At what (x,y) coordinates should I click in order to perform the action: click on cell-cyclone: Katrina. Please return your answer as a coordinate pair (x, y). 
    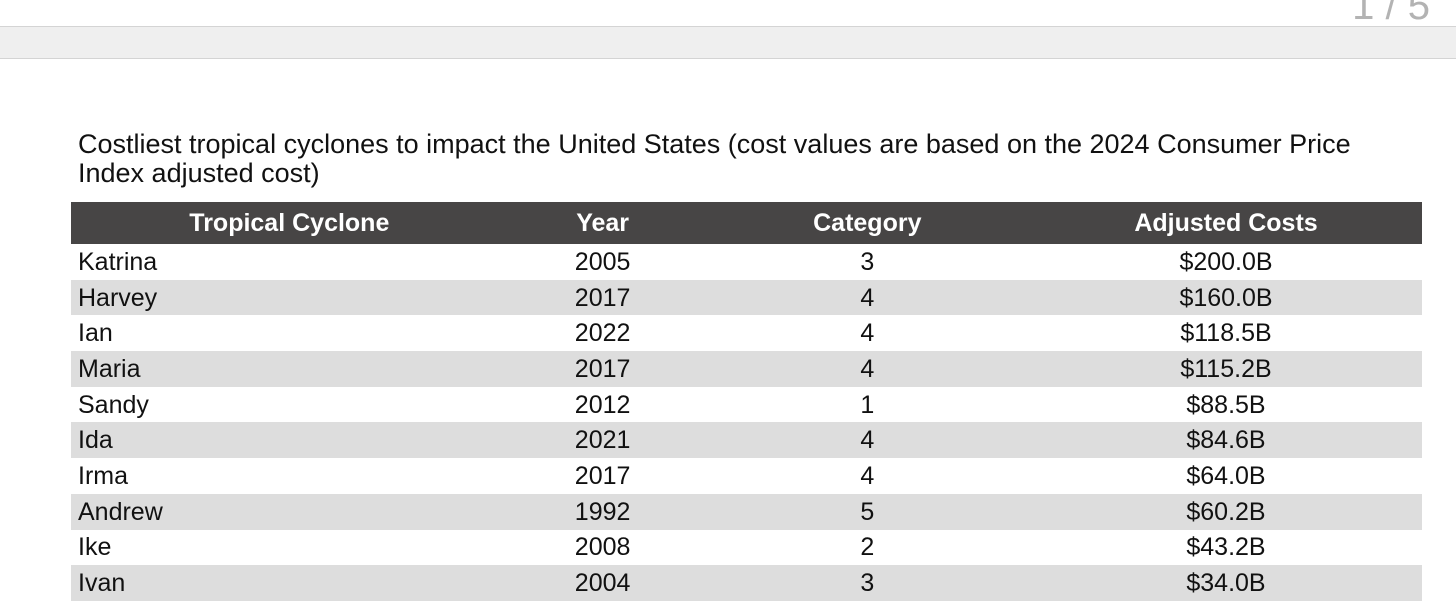
    Looking at the image, I should click on (118, 261).